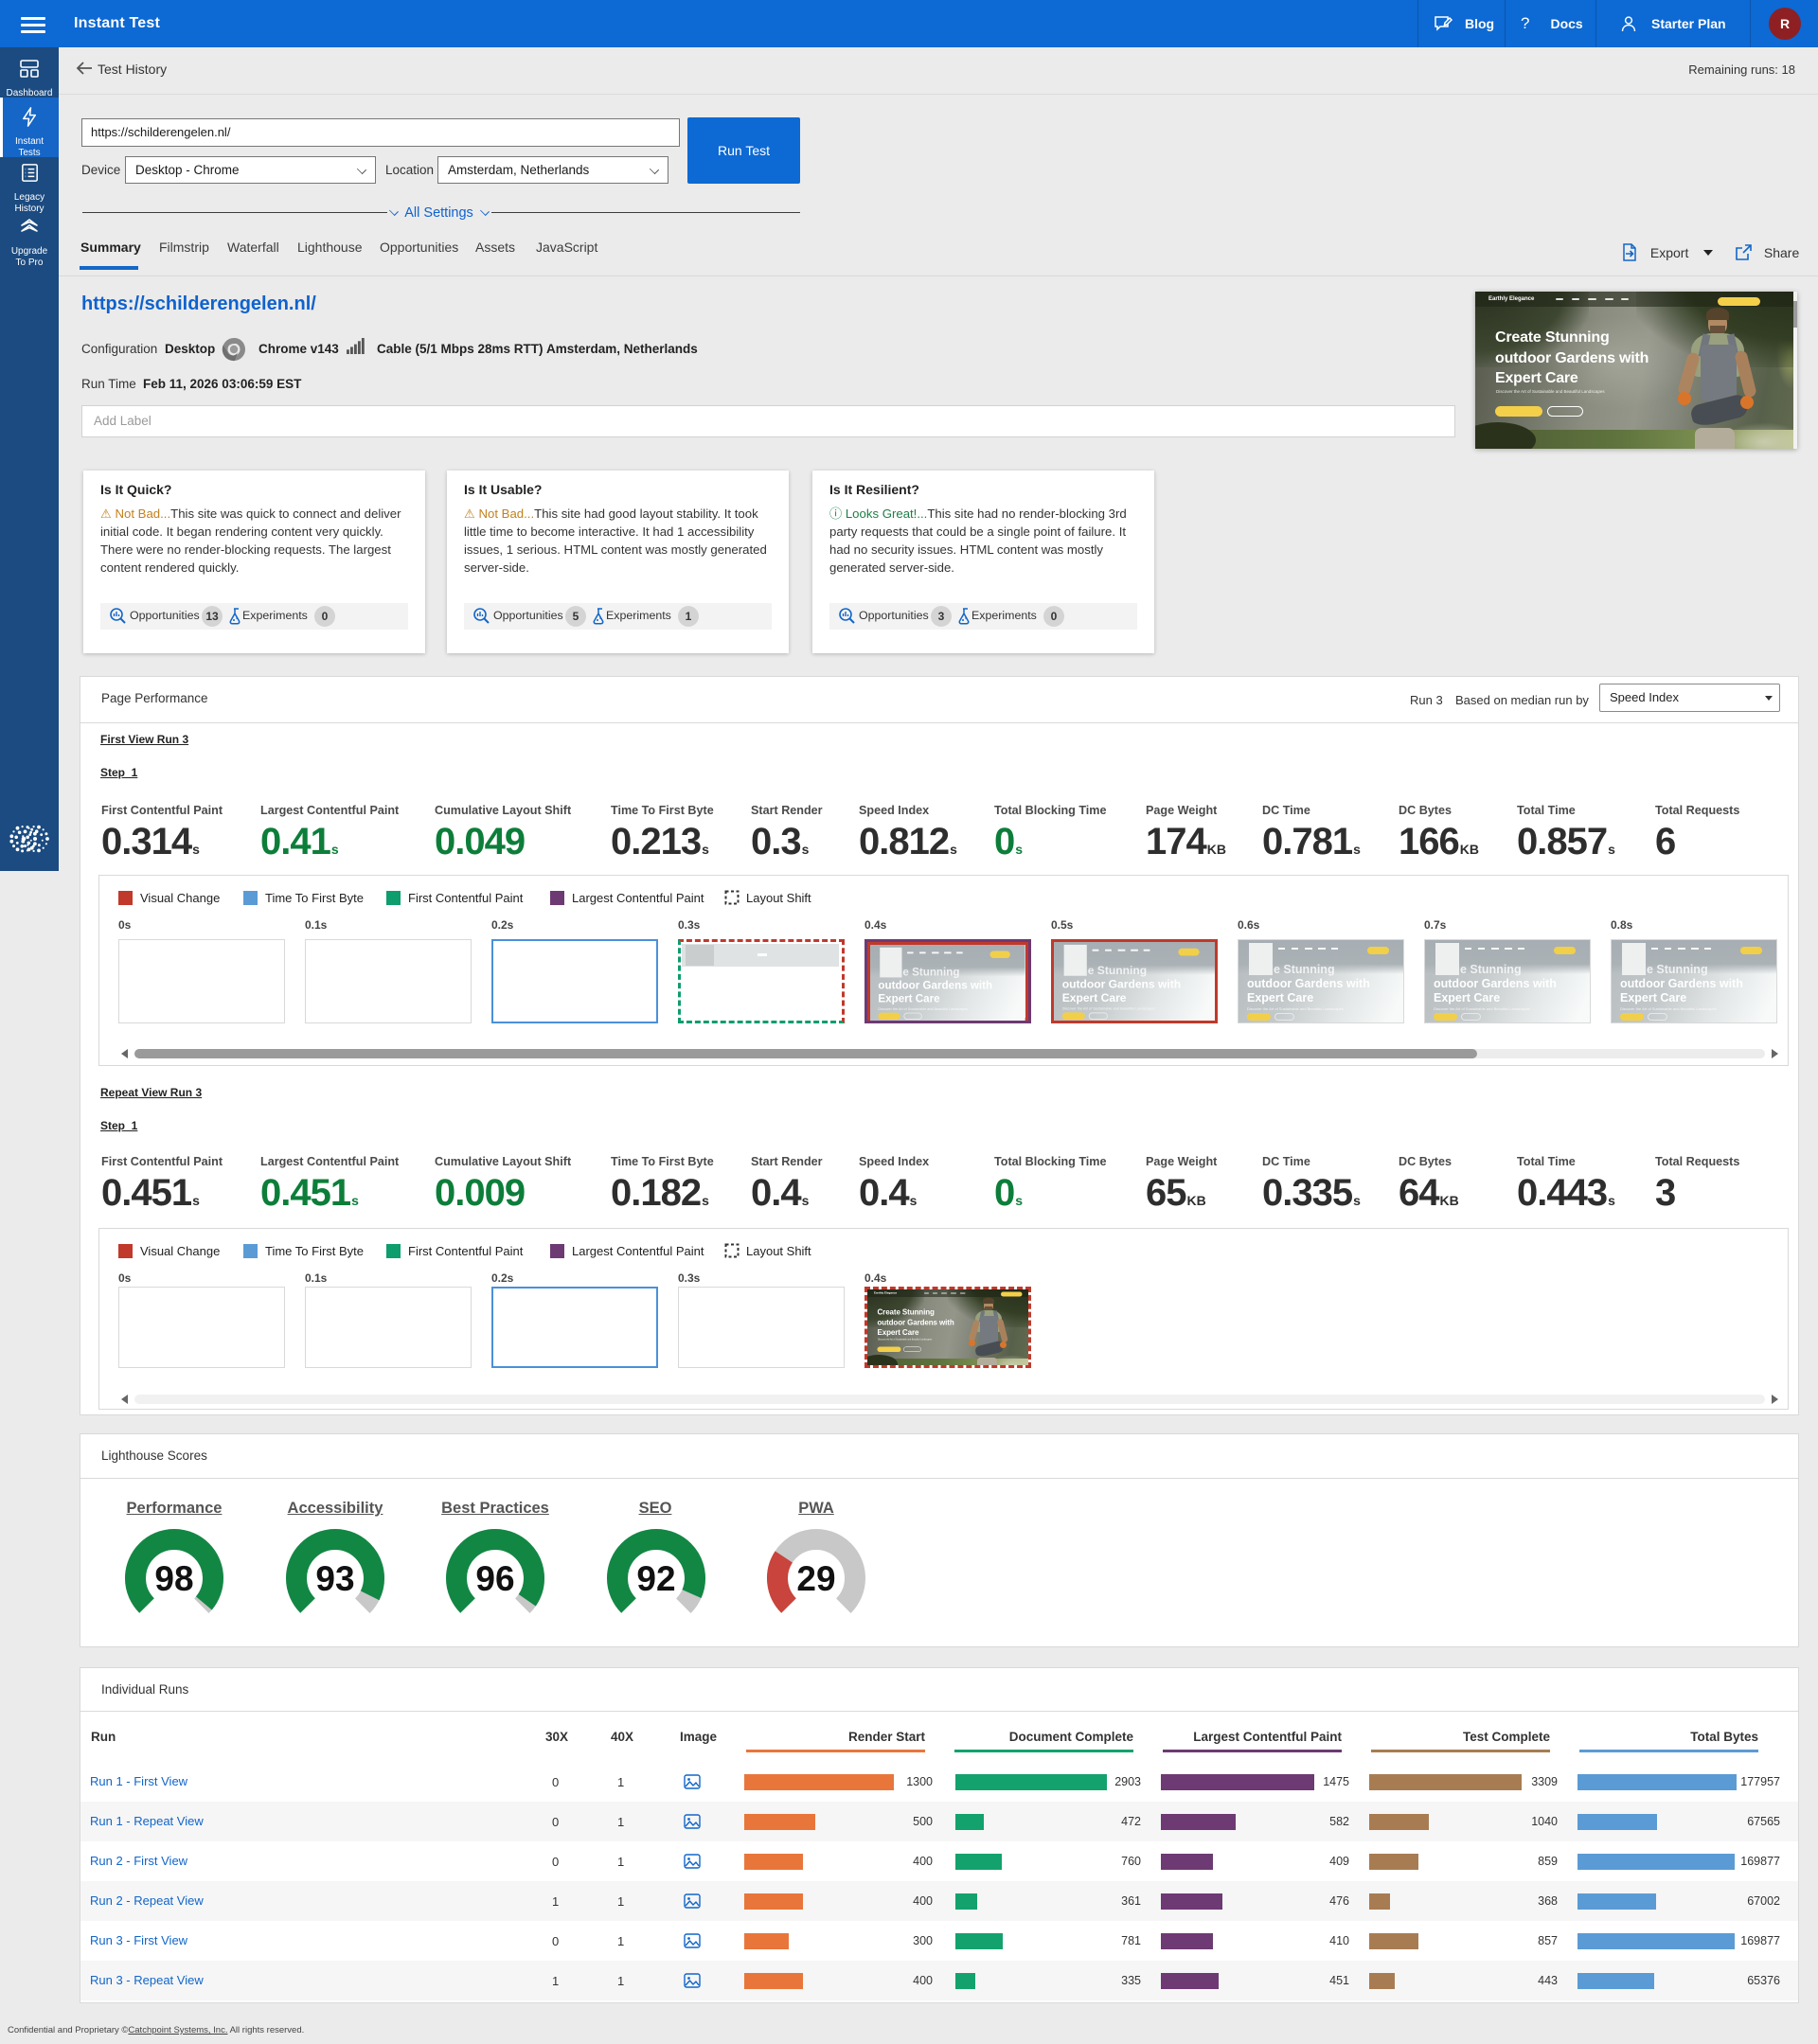  Describe the element at coordinates (655, 1578) in the screenshot. I see `svg-text: 92` at that location.